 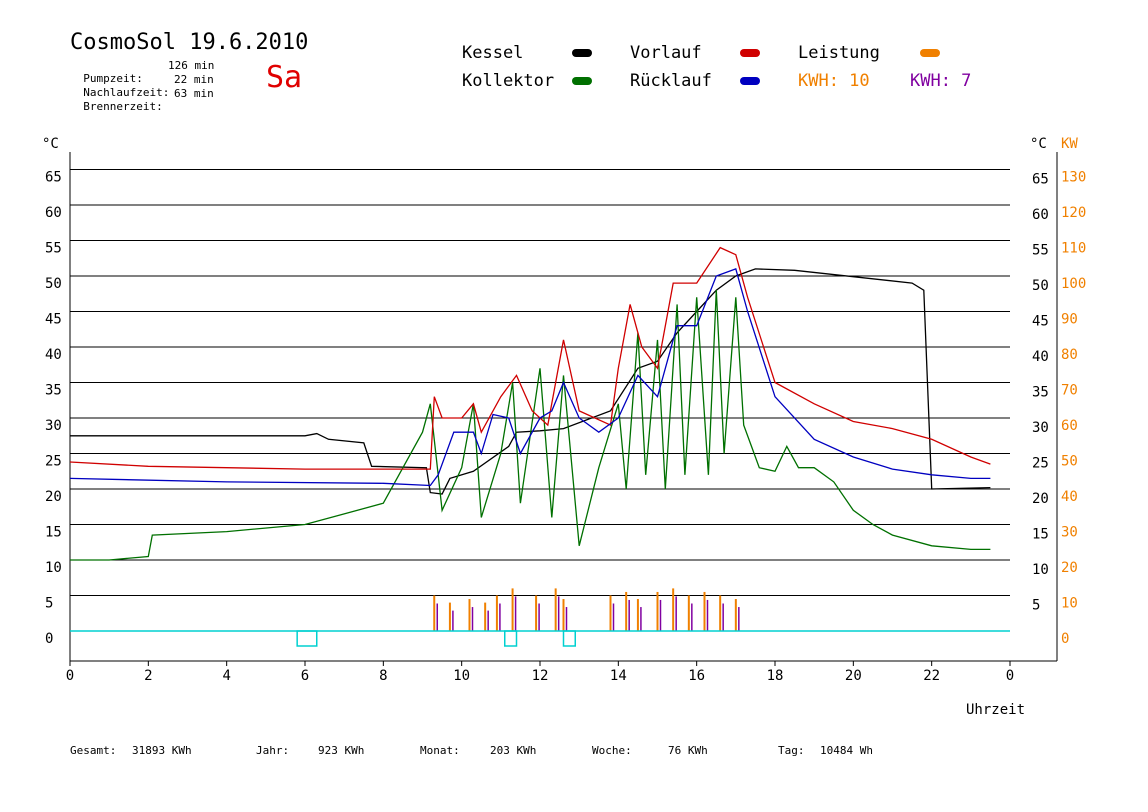 I want to click on y-tick-label-right-c: 25, so click(x=1040, y=464).